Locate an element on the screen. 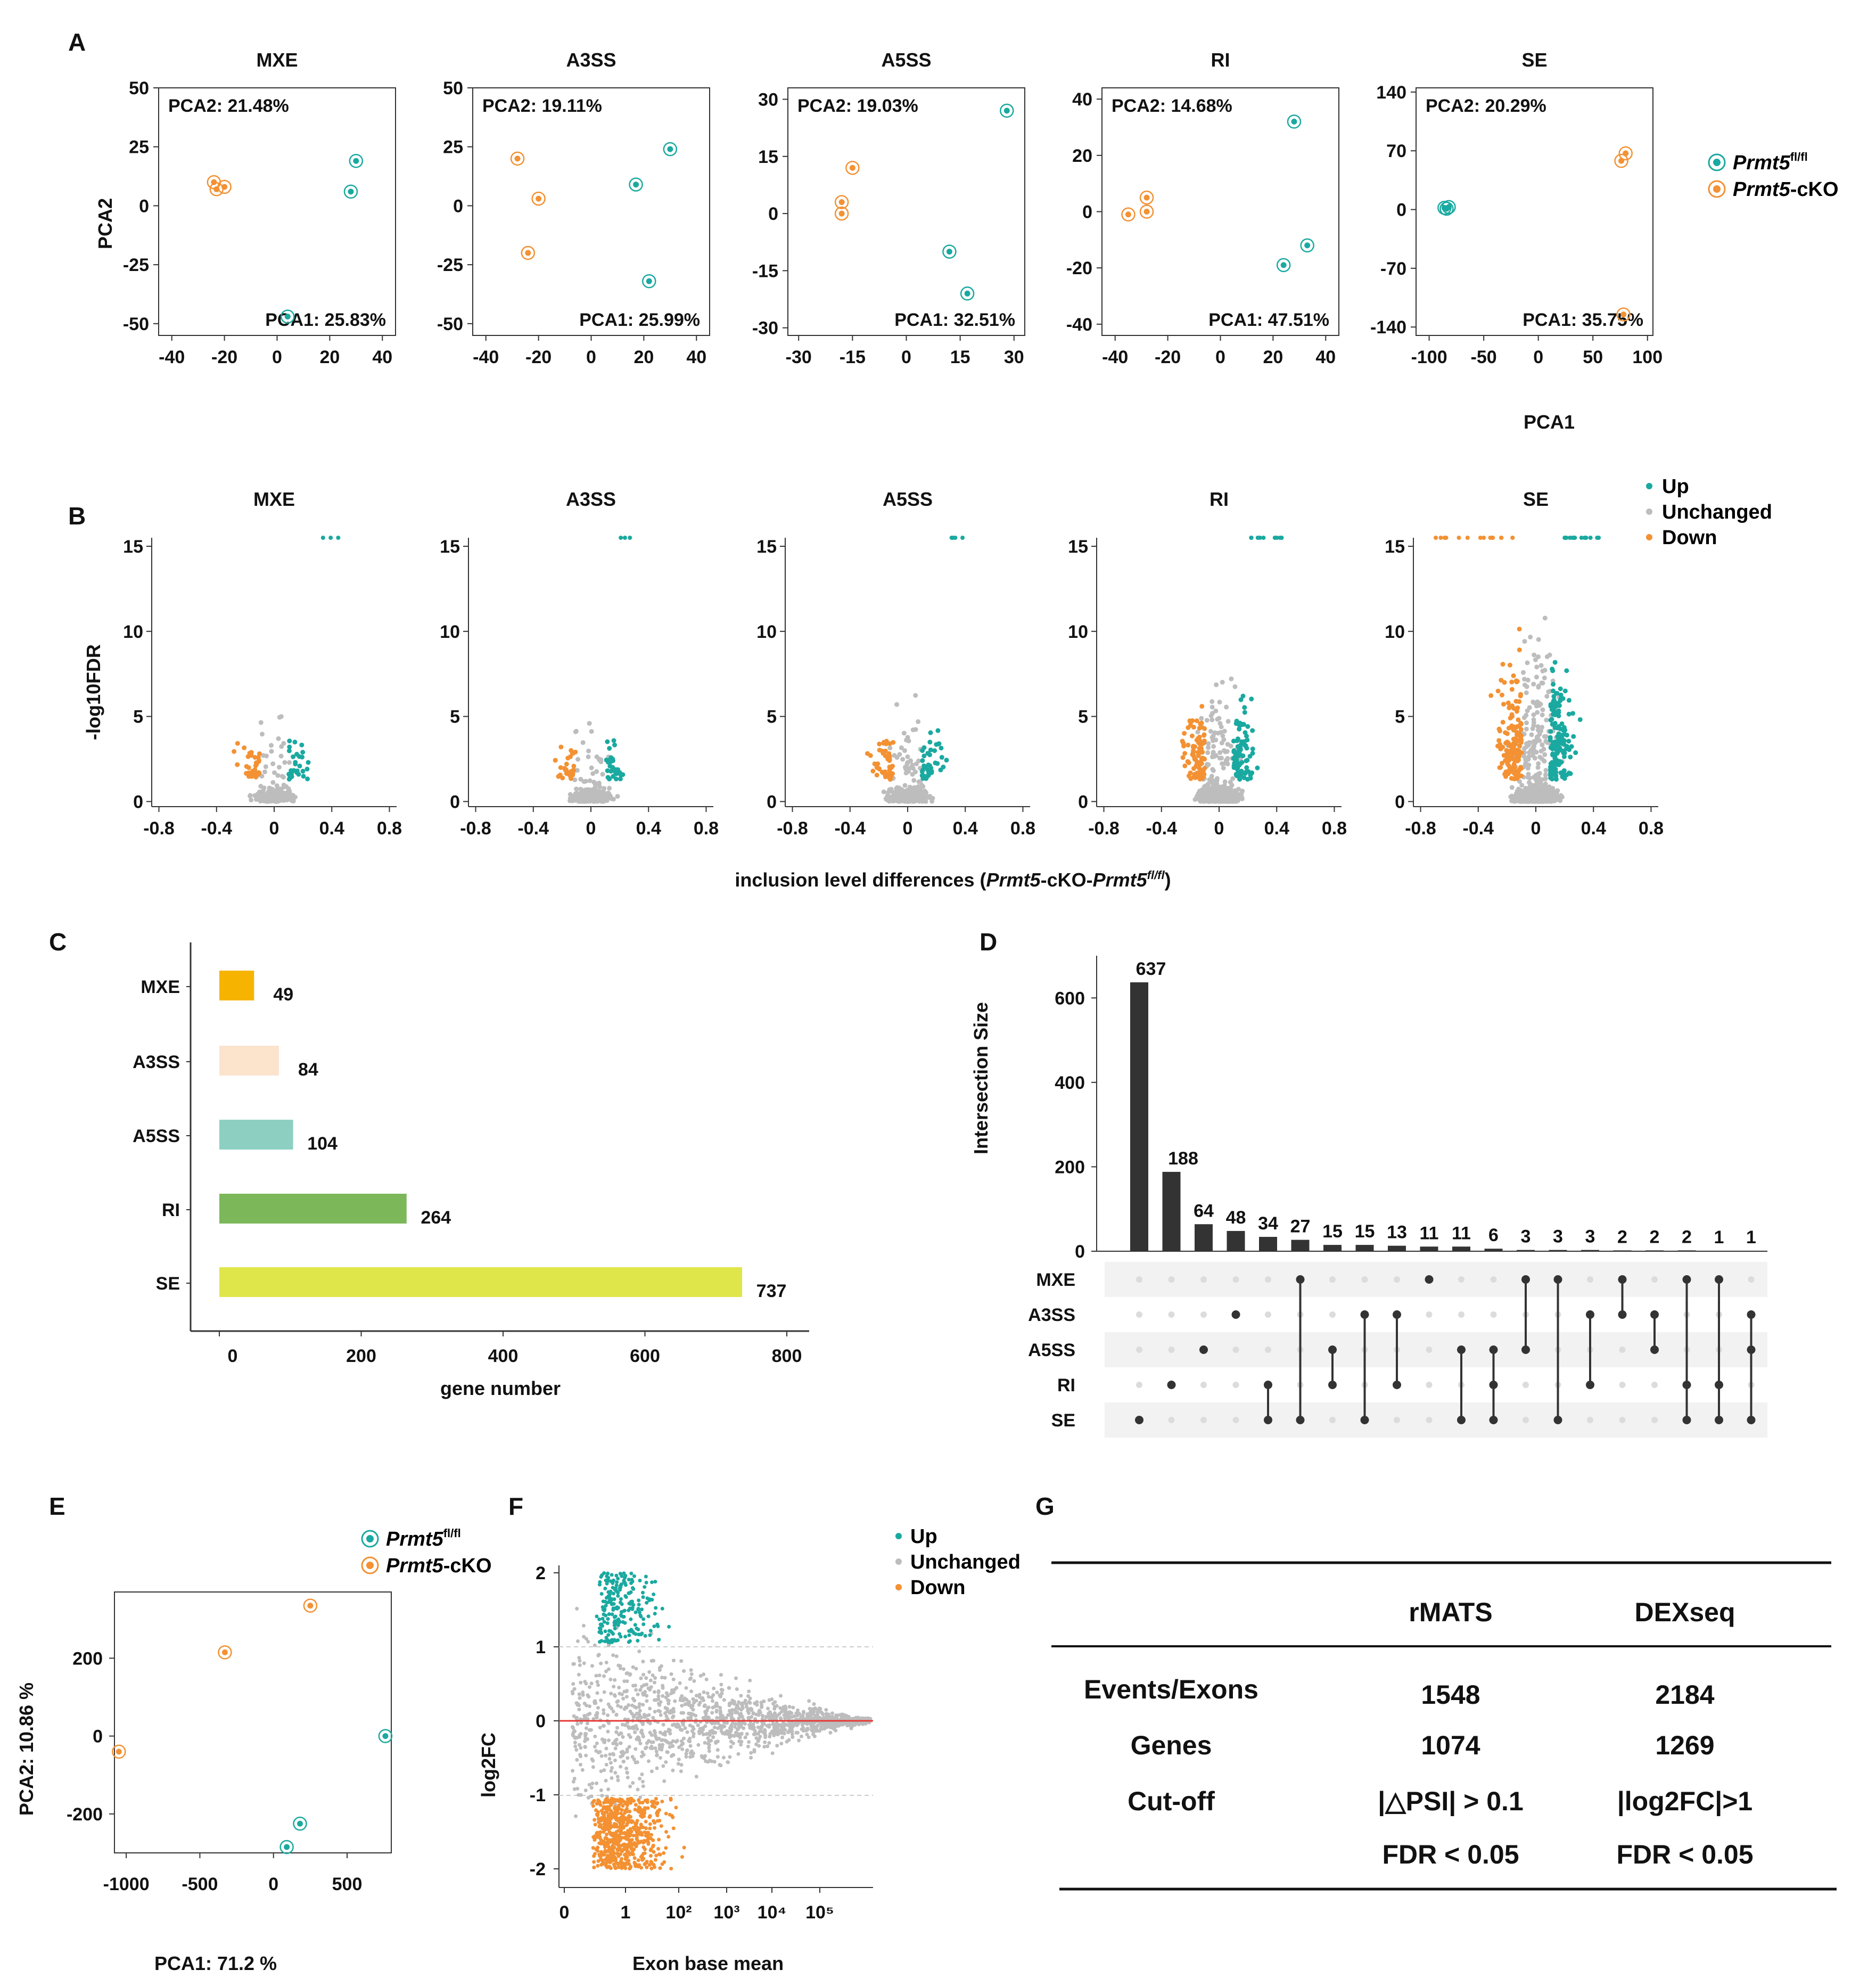 Image resolution: width=1876 pixels, height=1978 pixels. volcano-ytick-label-3-3: 0 is located at coordinates (1083, 802).